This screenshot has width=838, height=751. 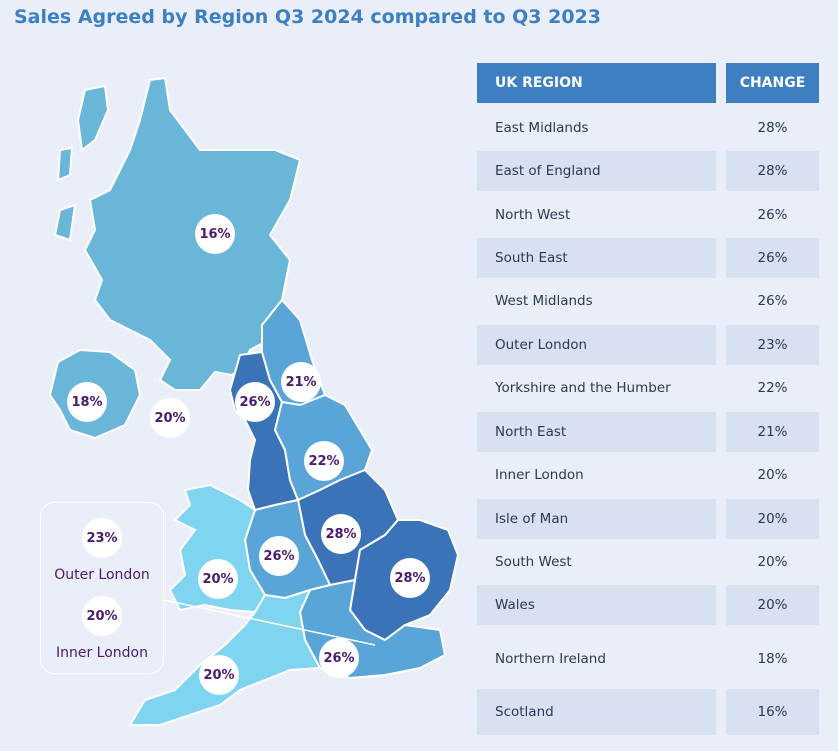 I want to click on badge-south-east: 26%, so click(x=339, y=658).